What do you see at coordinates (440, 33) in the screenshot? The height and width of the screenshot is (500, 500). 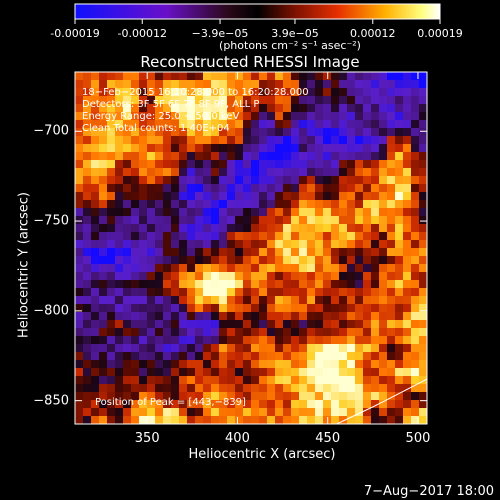 I see `colorbar-tick-label: 0.00019` at bounding box center [440, 33].